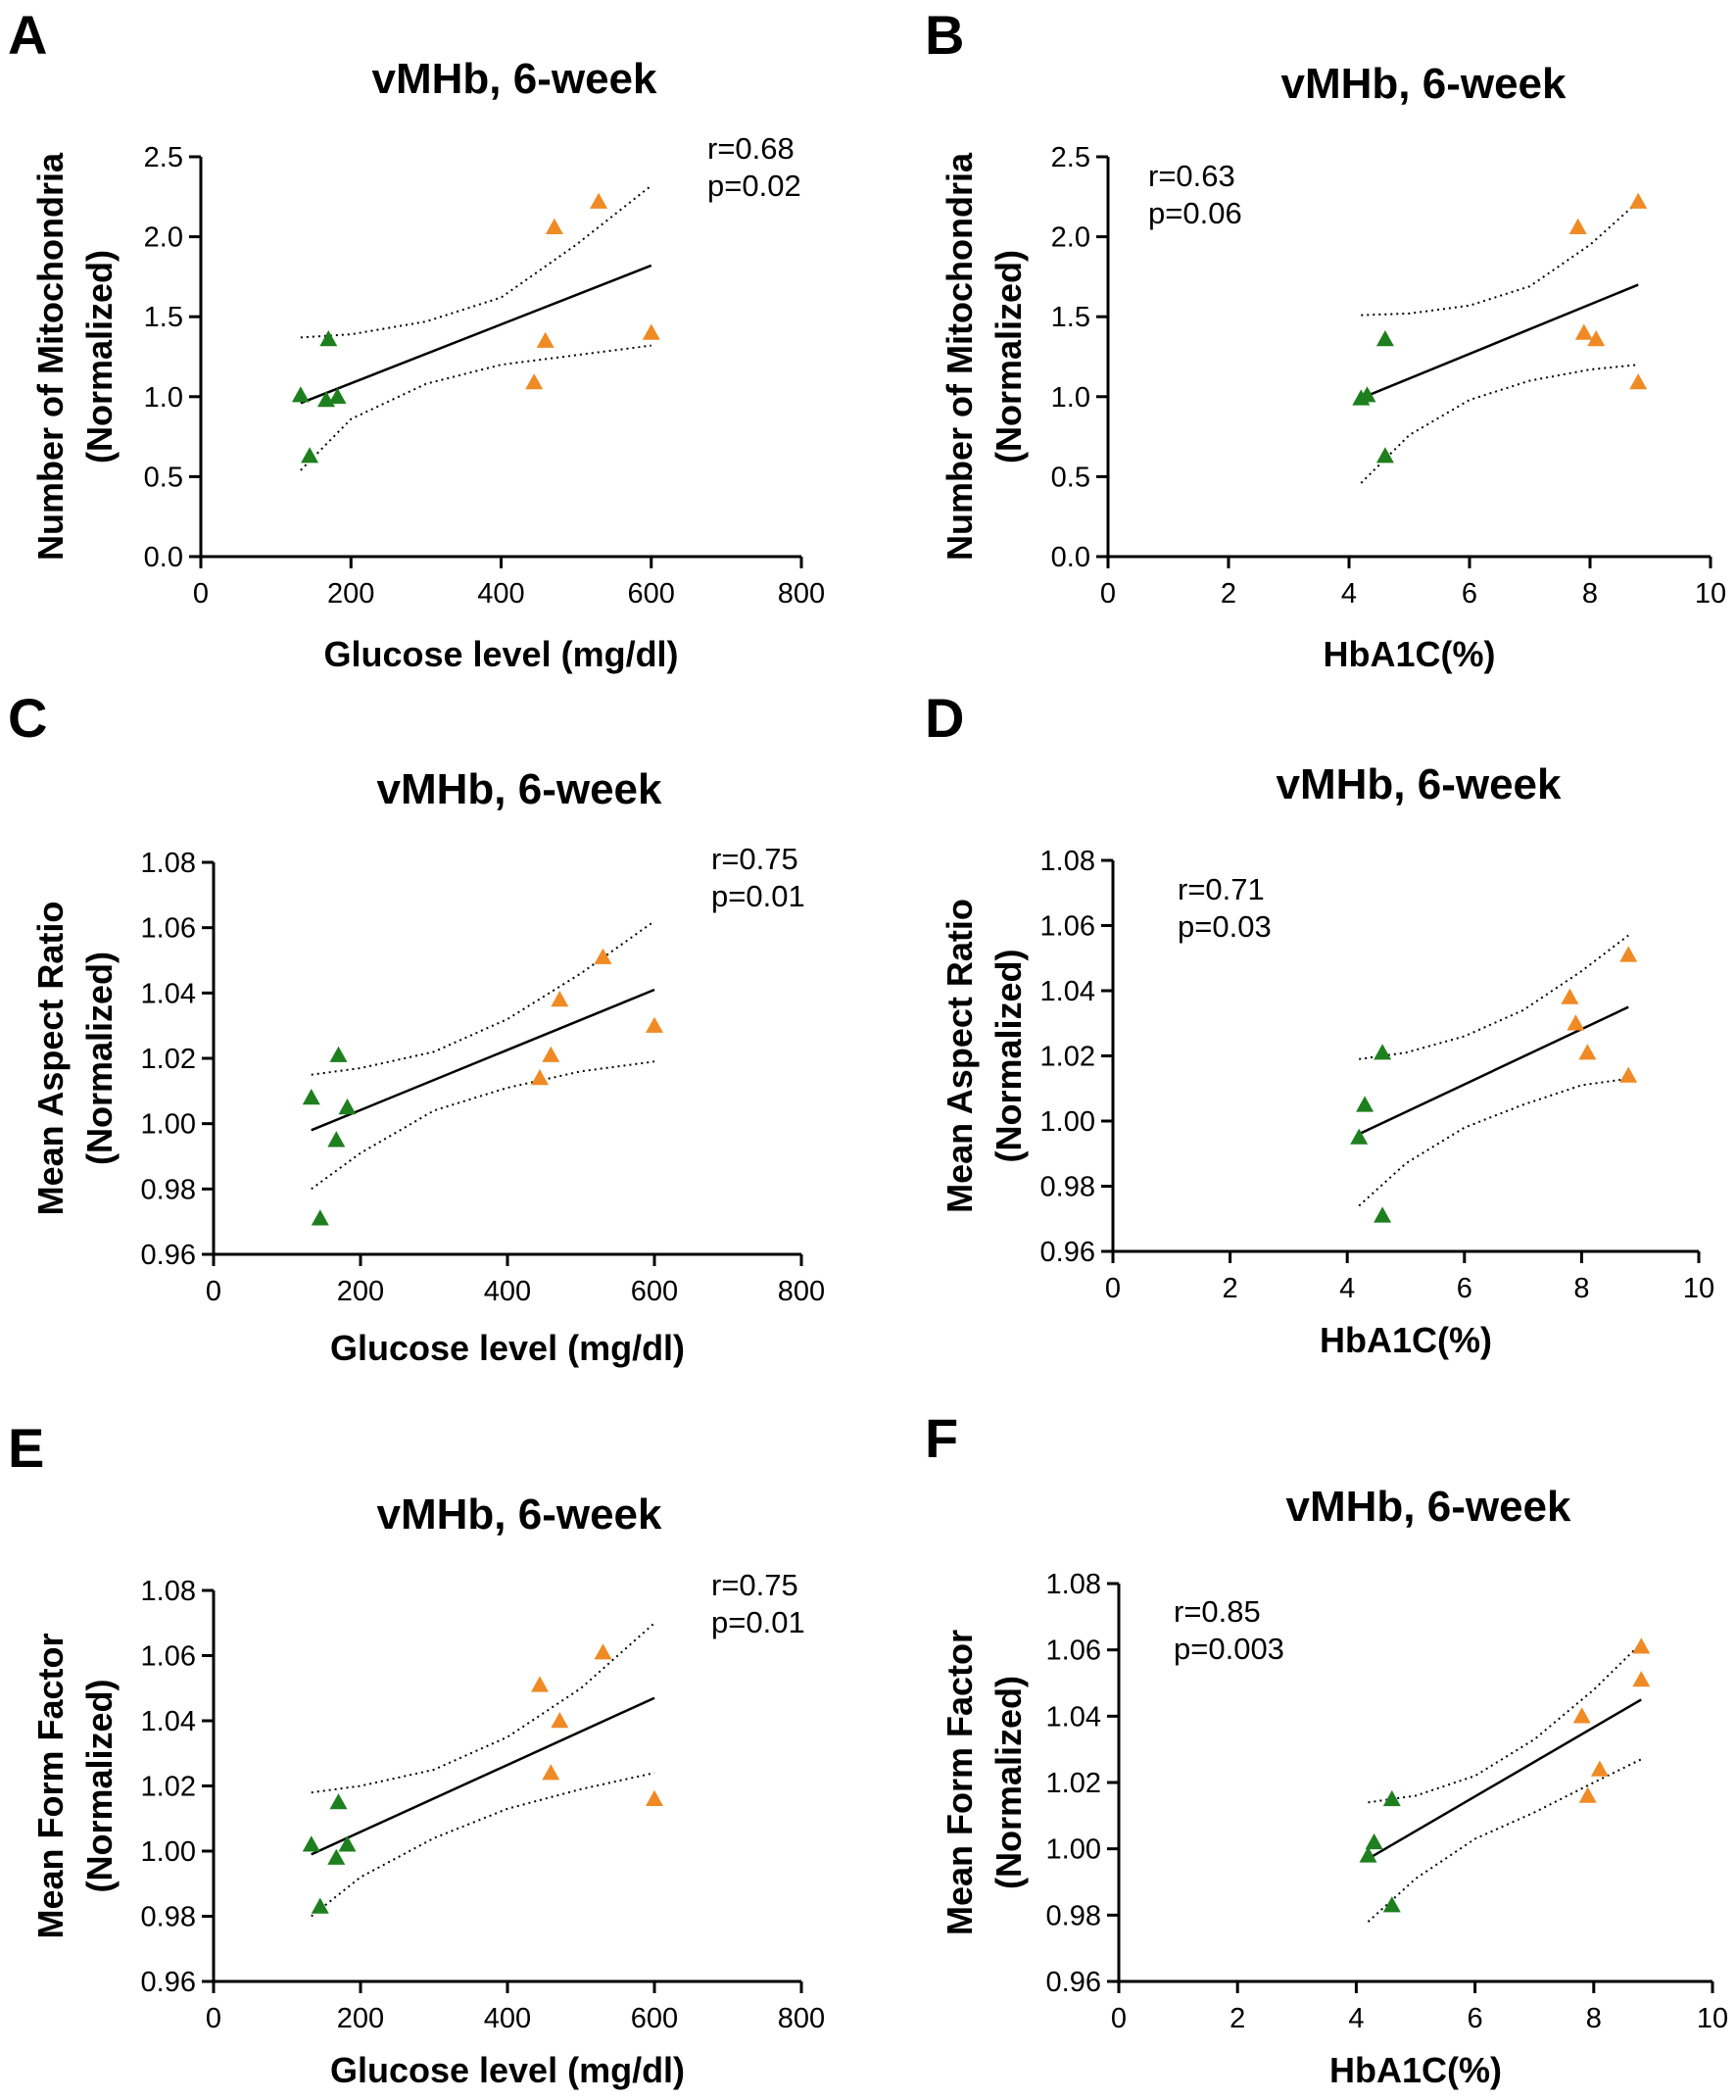 The image size is (1736, 2100). I want to click on correlation-p: p=0.03, so click(1225, 926).